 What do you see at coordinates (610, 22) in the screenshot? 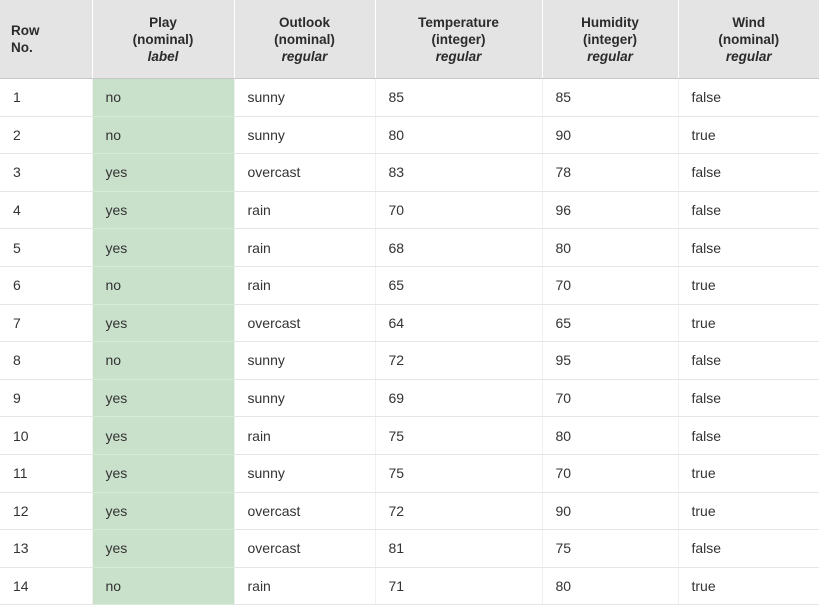
I see `header-name: Humidity` at bounding box center [610, 22].